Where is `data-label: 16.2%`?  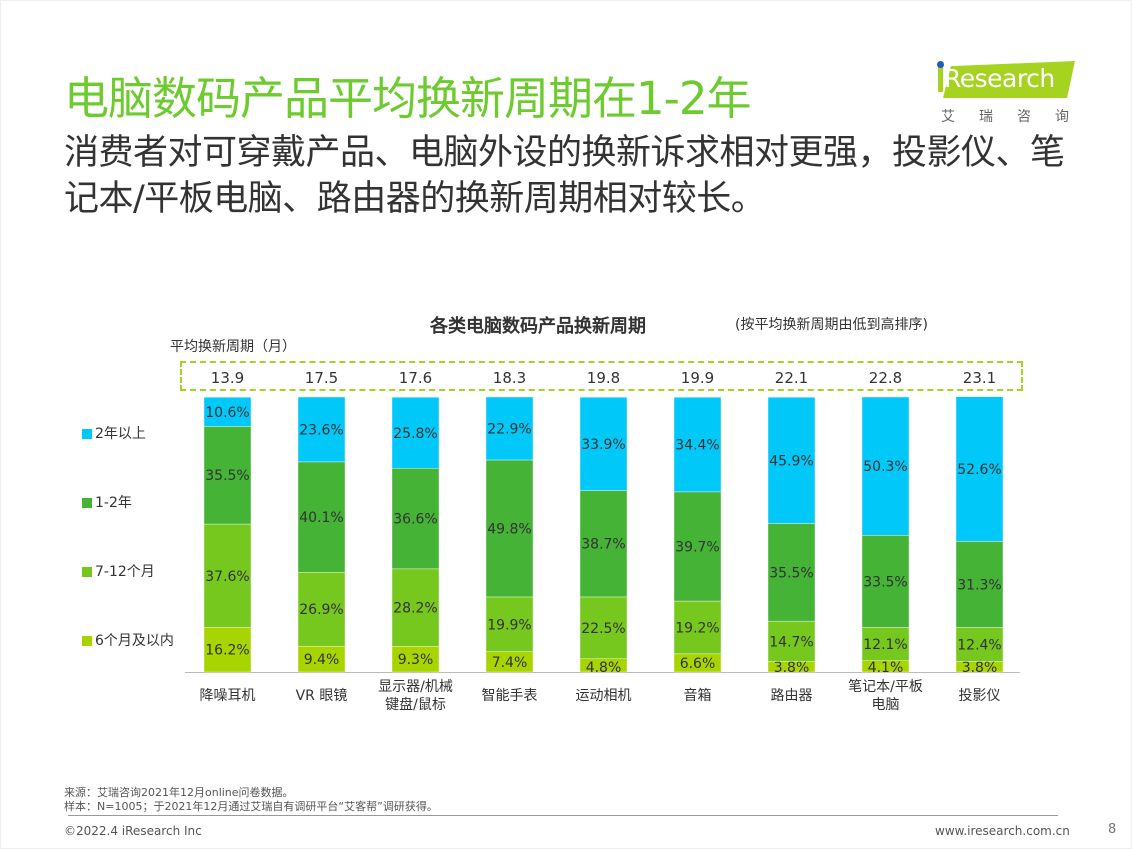
data-label: 16.2% is located at coordinates (227, 651).